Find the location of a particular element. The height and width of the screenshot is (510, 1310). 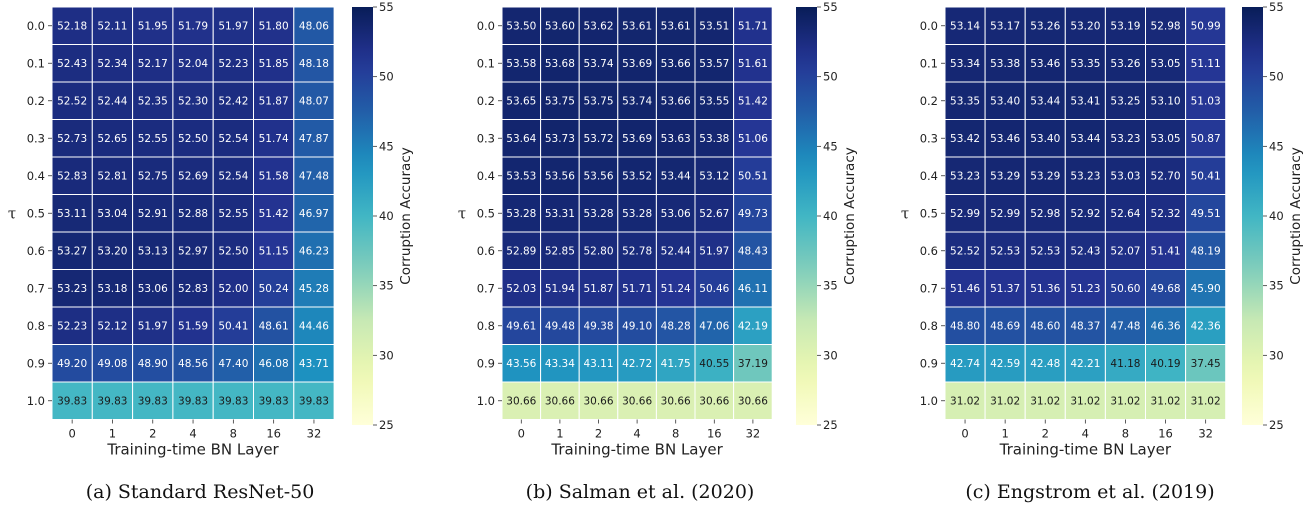

cell-value-label: 53.73 is located at coordinates (560, 139).